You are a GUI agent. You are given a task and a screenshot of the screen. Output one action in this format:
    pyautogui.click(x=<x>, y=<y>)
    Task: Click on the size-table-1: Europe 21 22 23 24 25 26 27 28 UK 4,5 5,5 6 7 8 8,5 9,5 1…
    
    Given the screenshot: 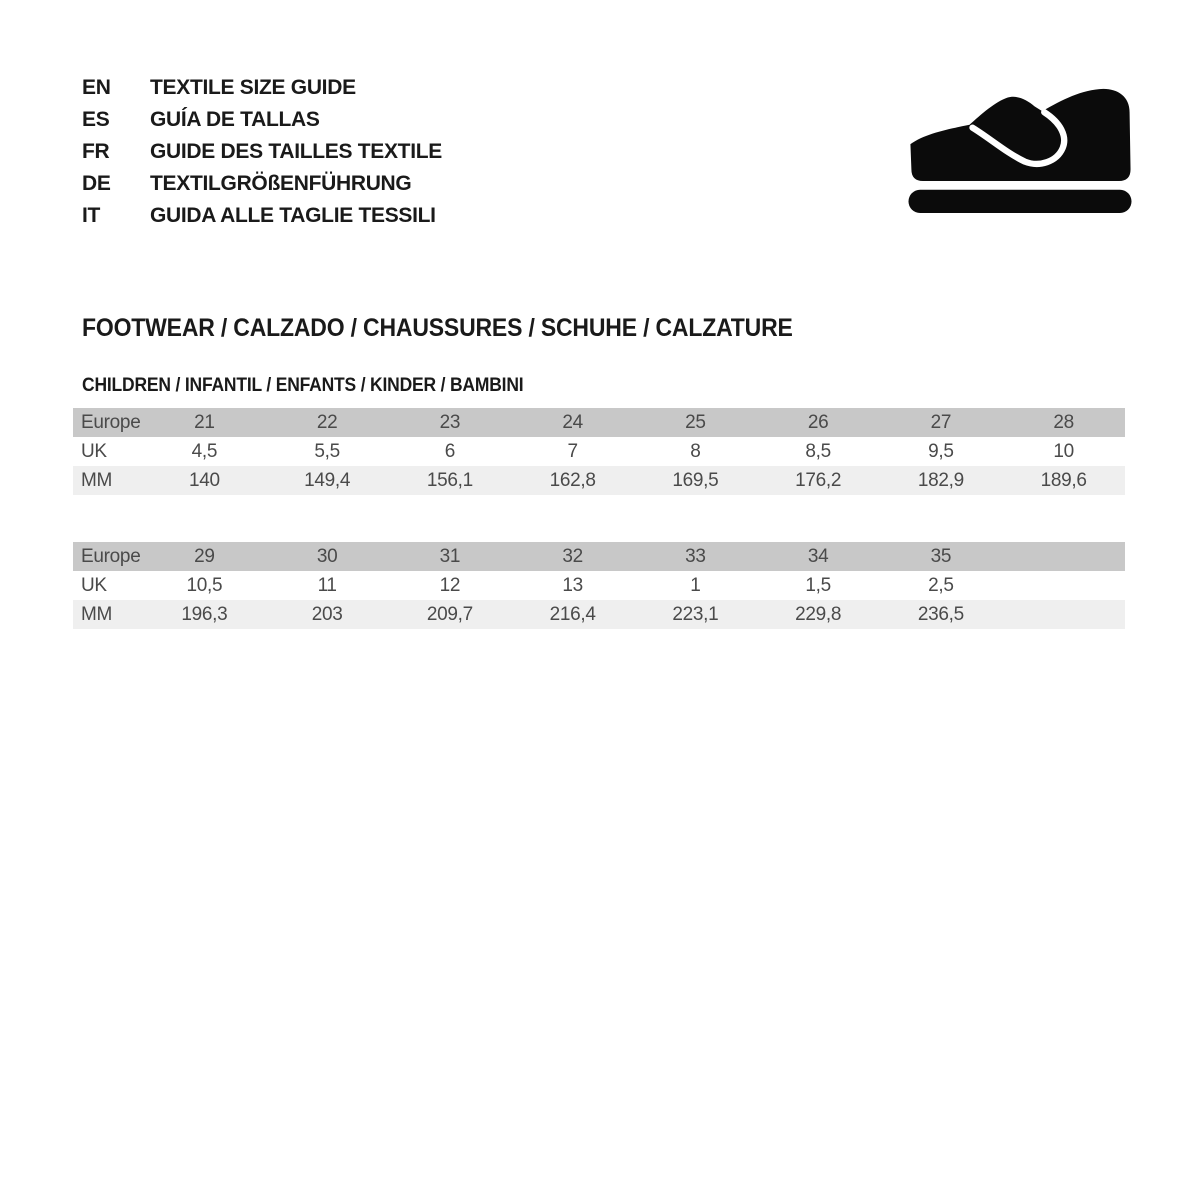 What is the action you would take?
    pyautogui.click(x=599, y=451)
    